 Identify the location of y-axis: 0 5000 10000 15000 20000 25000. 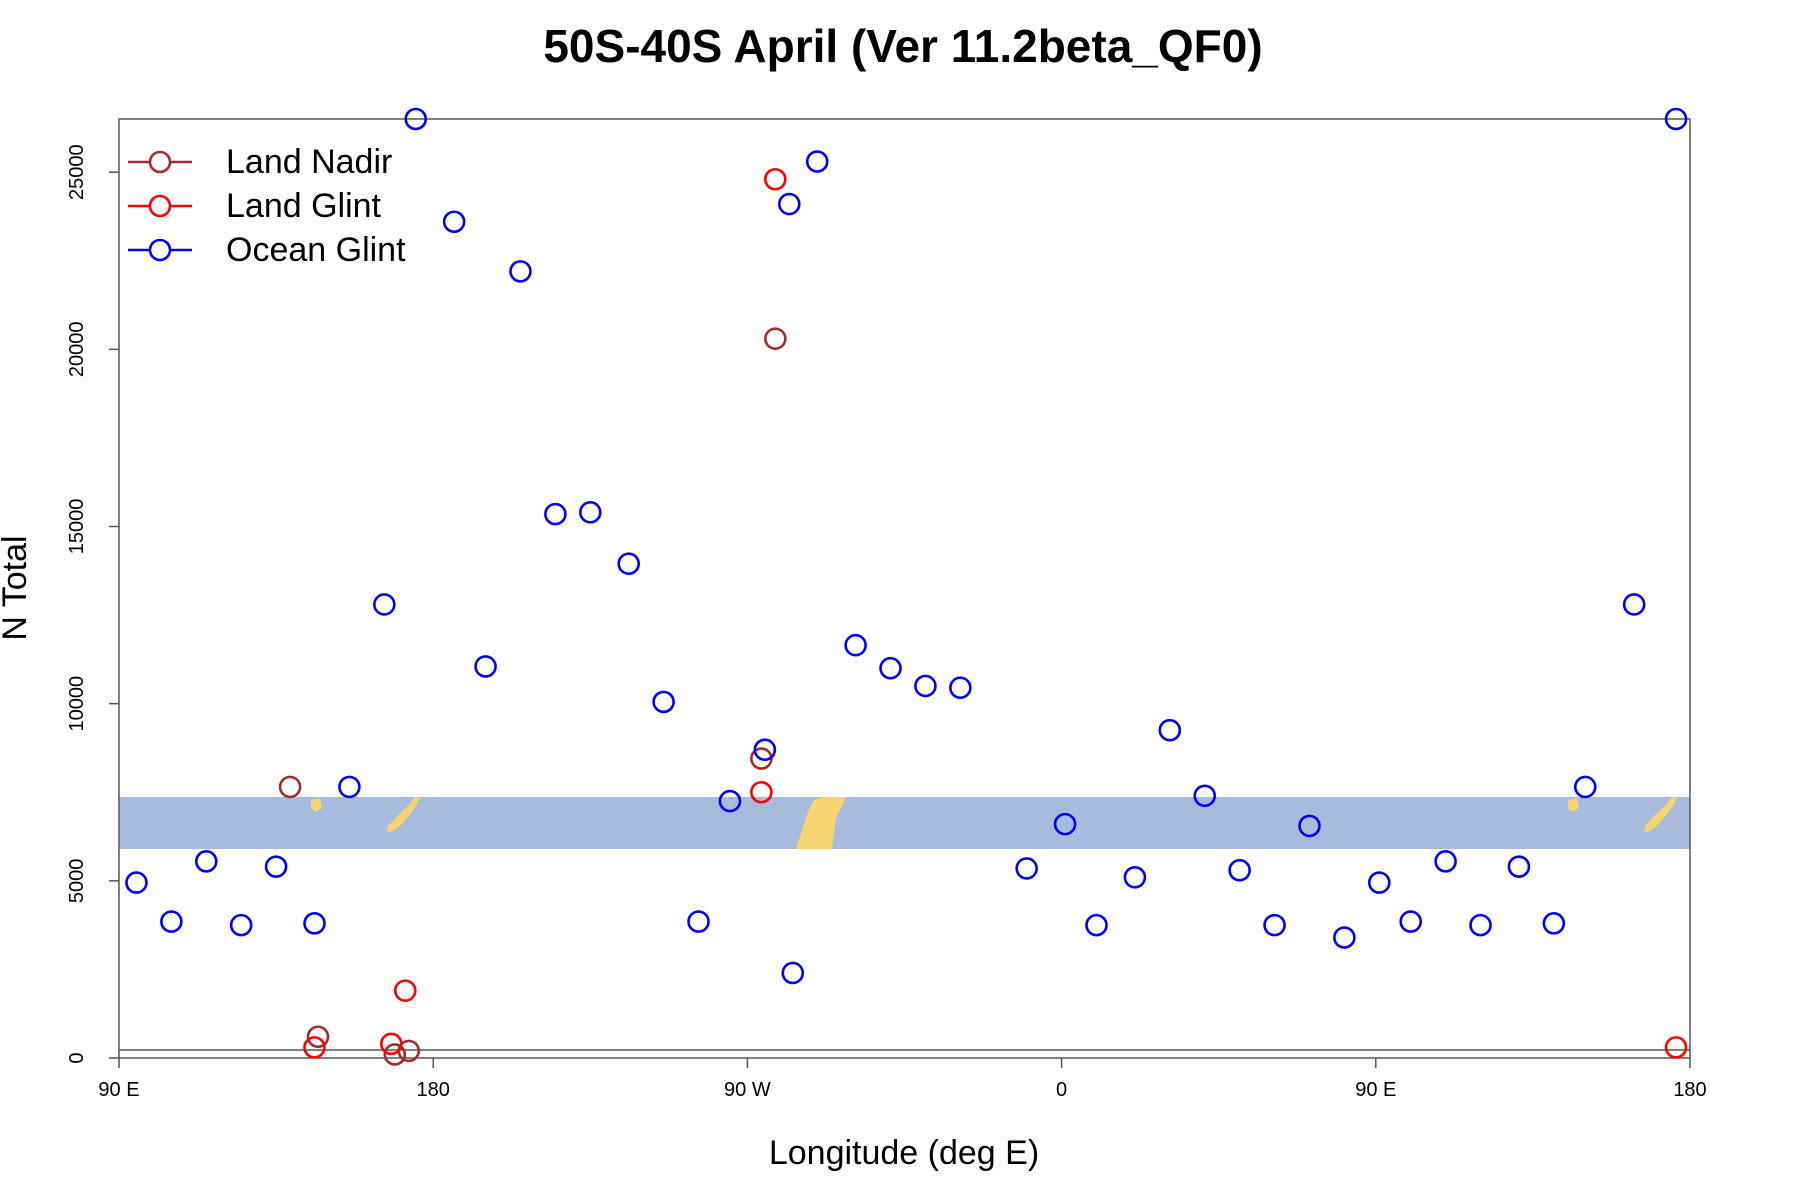
(92, 604).